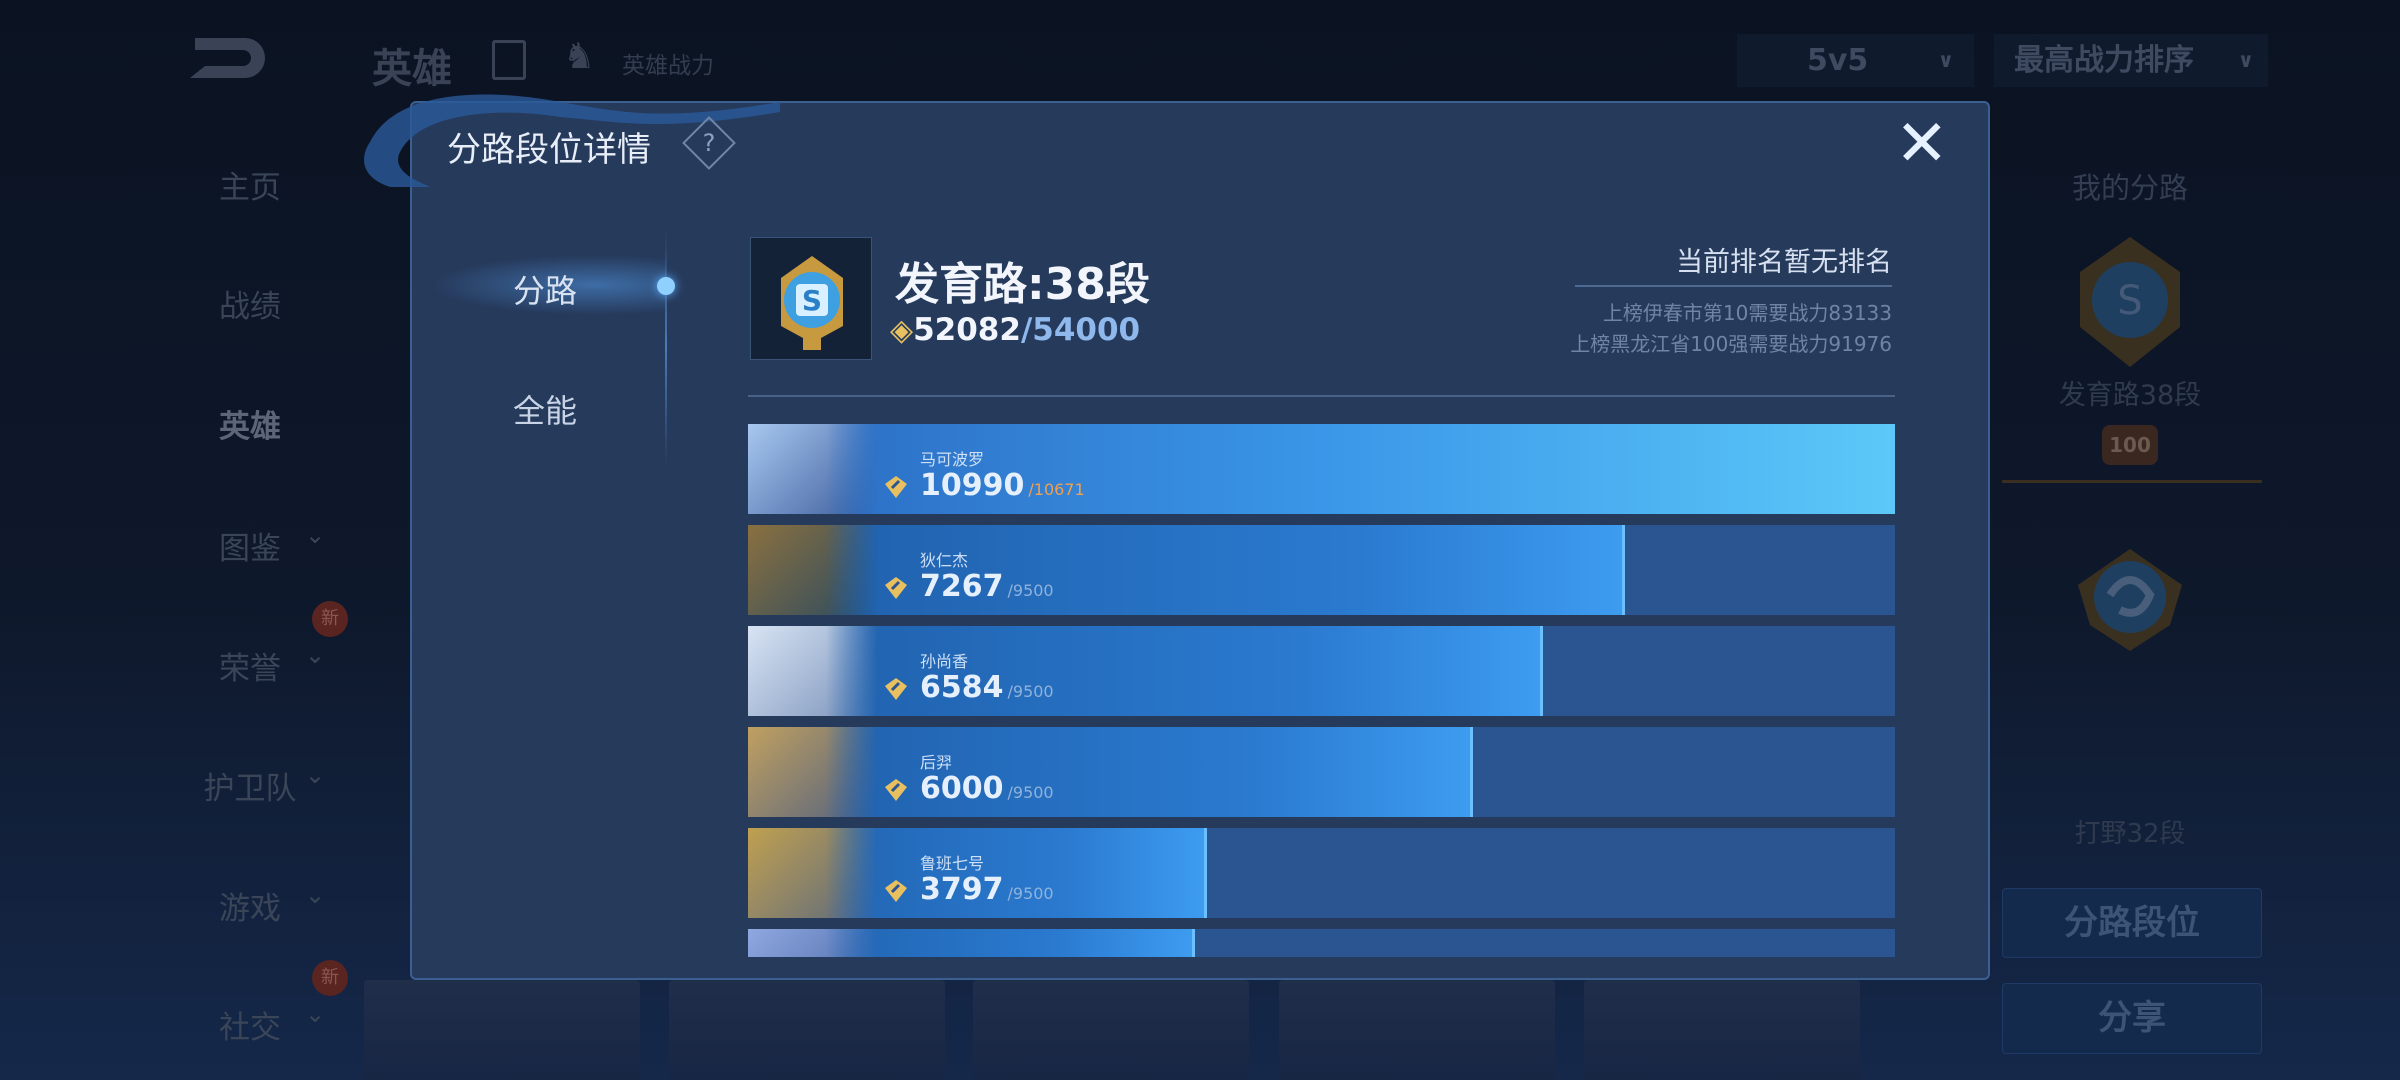 This screenshot has height=1080, width=2400. What do you see at coordinates (1784, 262) in the screenshot?
I see `ranking-status: 当前排名暂无排名` at bounding box center [1784, 262].